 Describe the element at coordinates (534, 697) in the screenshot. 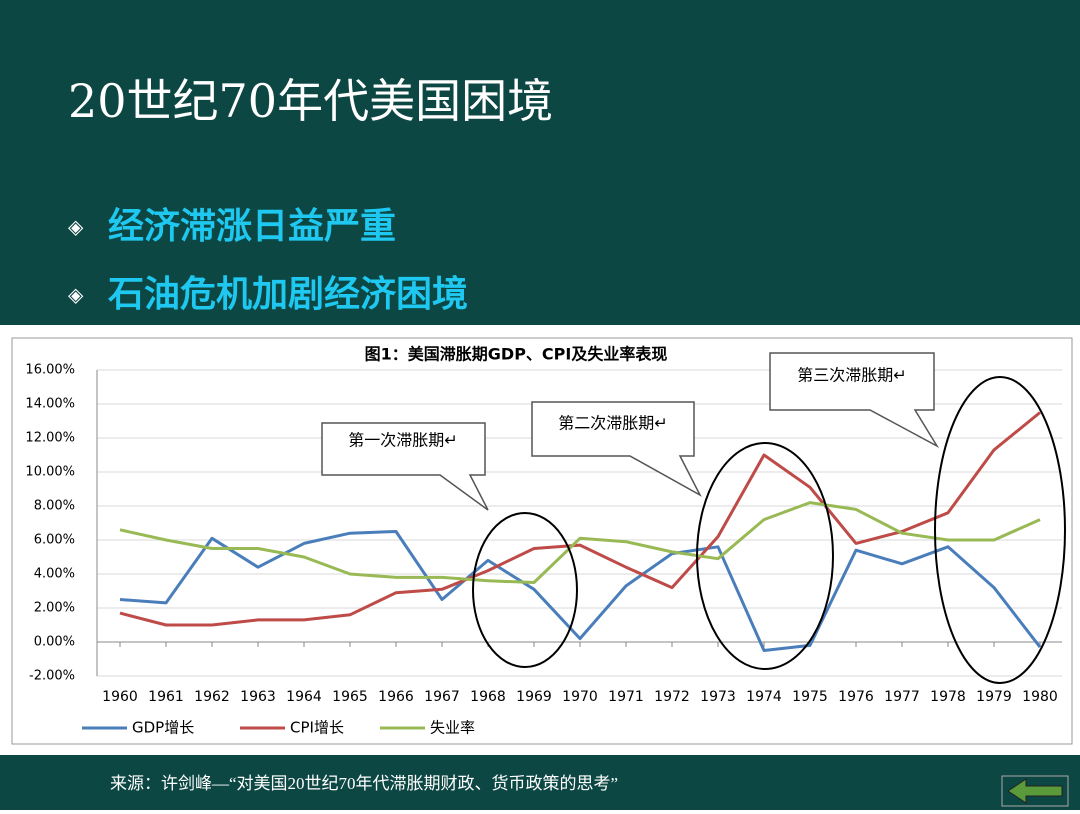

I see `x-tick-label: 1969` at that location.